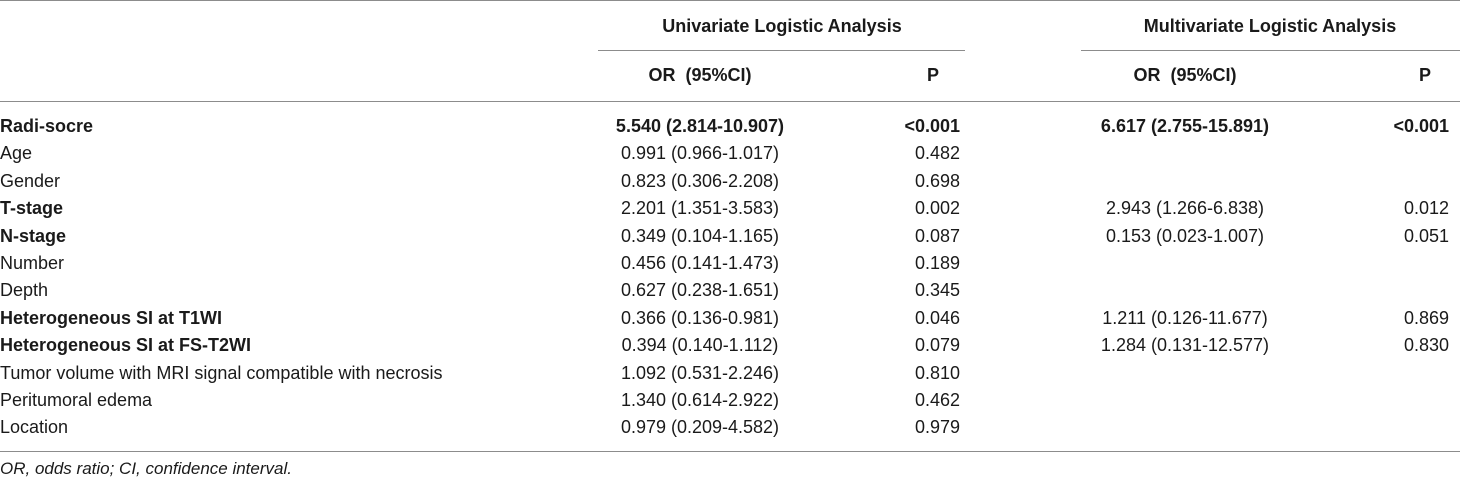  What do you see at coordinates (1421, 126) in the screenshot?
I see `multi-p-value: <0.001` at bounding box center [1421, 126].